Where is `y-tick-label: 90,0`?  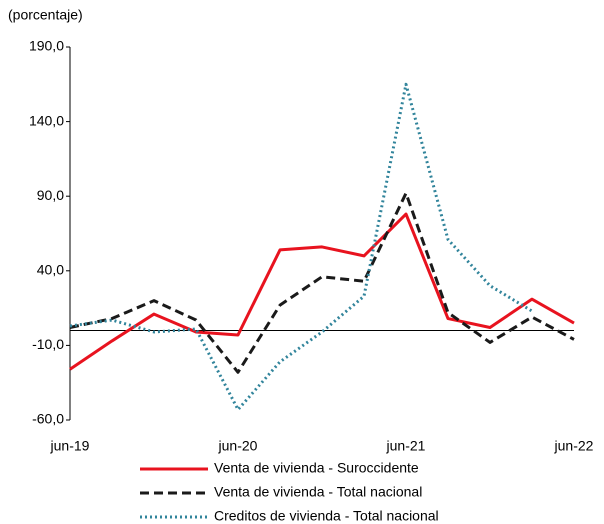
y-tick-label: 90,0 is located at coordinates (50, 195).